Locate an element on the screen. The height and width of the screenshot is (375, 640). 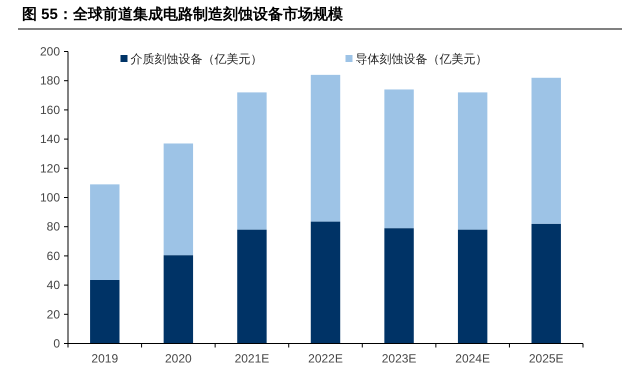
y-tick-label: 20 is located at coordinates (53, 314).